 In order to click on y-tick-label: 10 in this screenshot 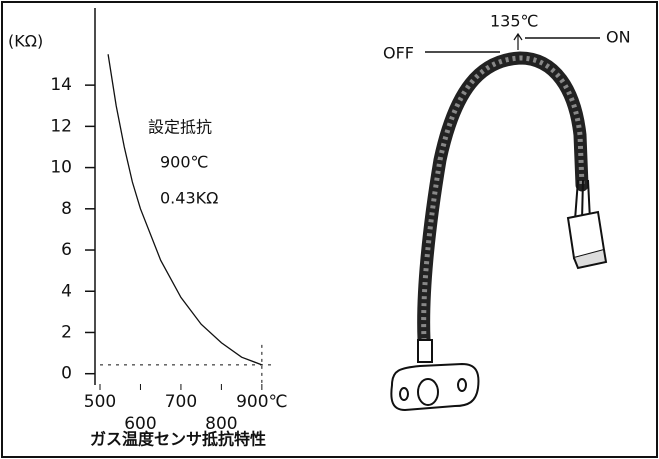, I will do `click(61, 168)`.